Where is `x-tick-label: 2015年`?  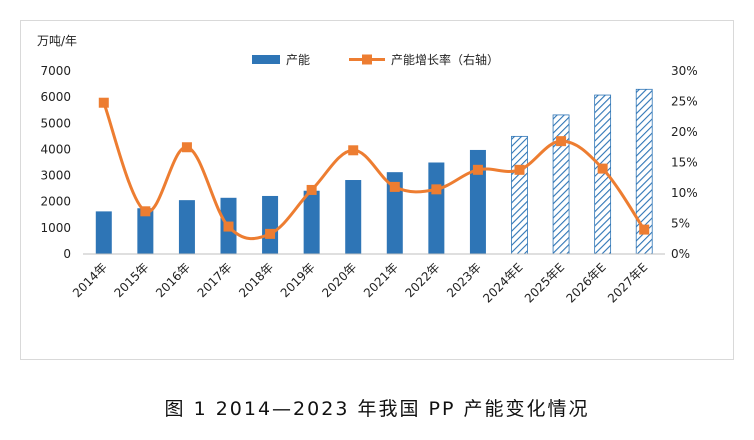
x-tick-label: 2015年 is located at coordinates (131, 280).